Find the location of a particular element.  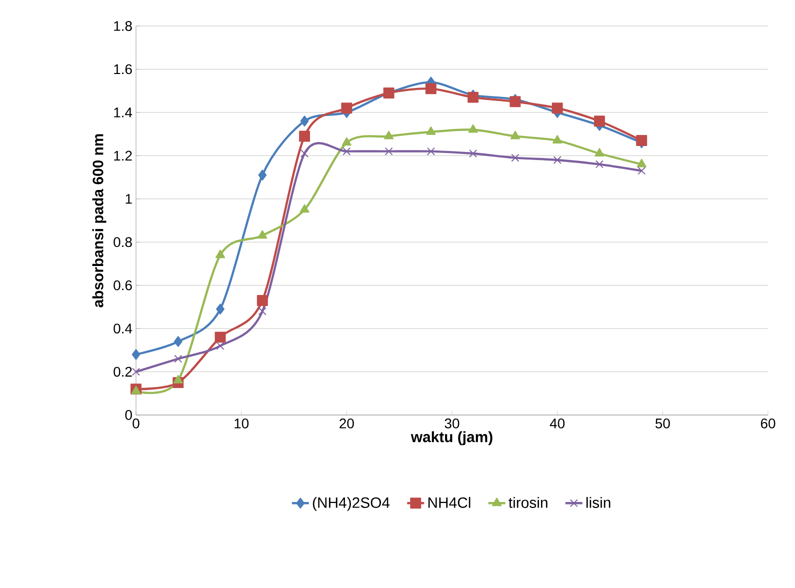

y-axis-title: absorbansi pada 600 nm is located at coordinates (99, 221).